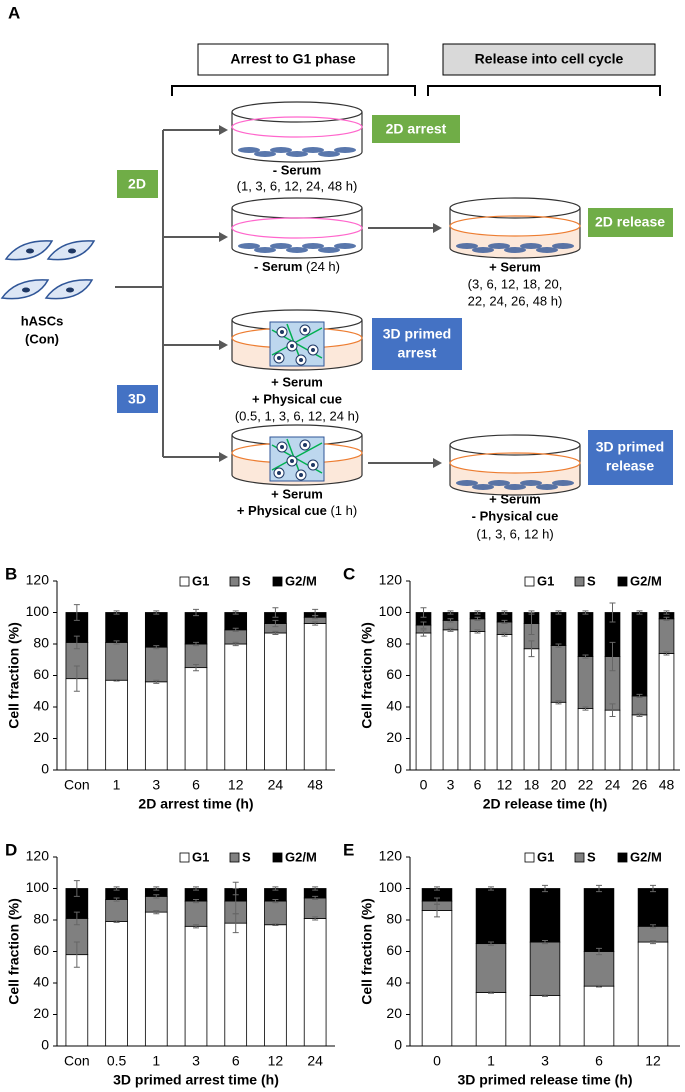 This screenshot has width=685, height=1092. I want to click on condition-tag-text: arrest, so click(417, 353).